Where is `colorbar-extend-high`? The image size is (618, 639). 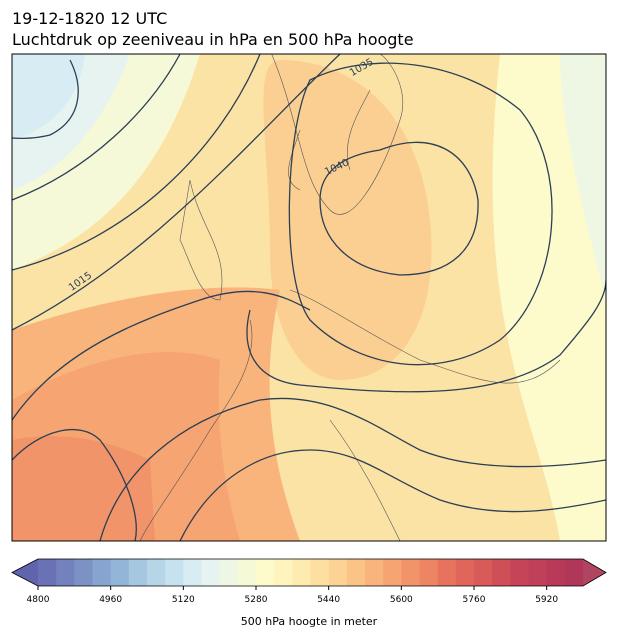 colorbar-extend-high is located at coordinates (594, 572).